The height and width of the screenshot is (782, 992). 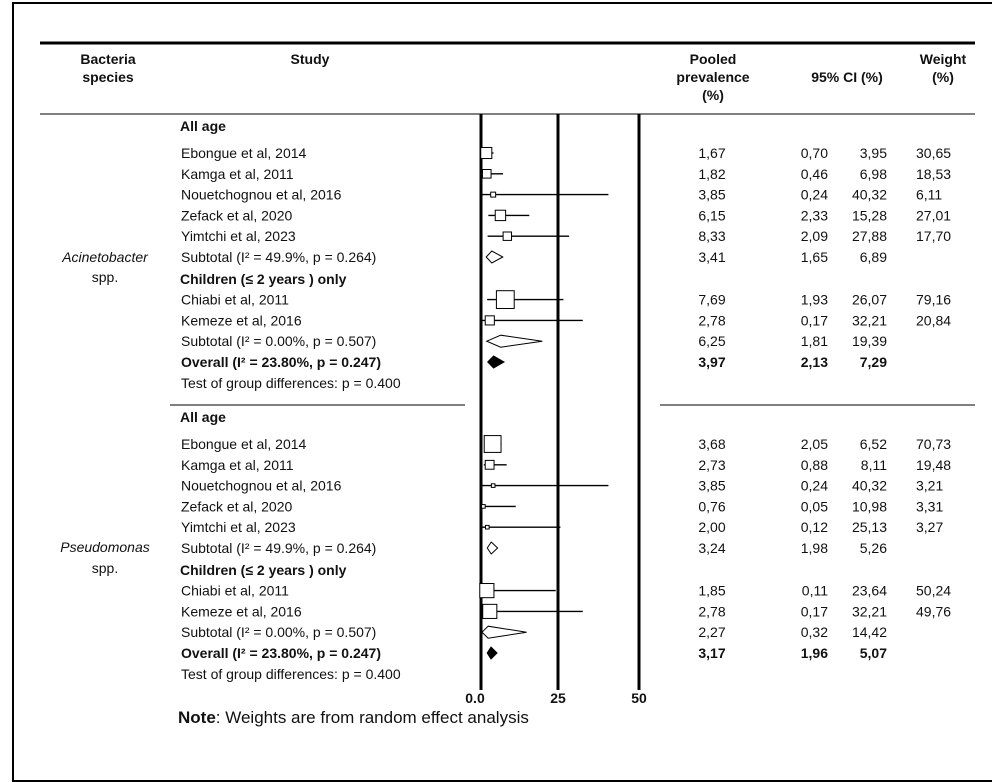 I want to click on header-pooled-line3: (%), so click(x=713, y=95).